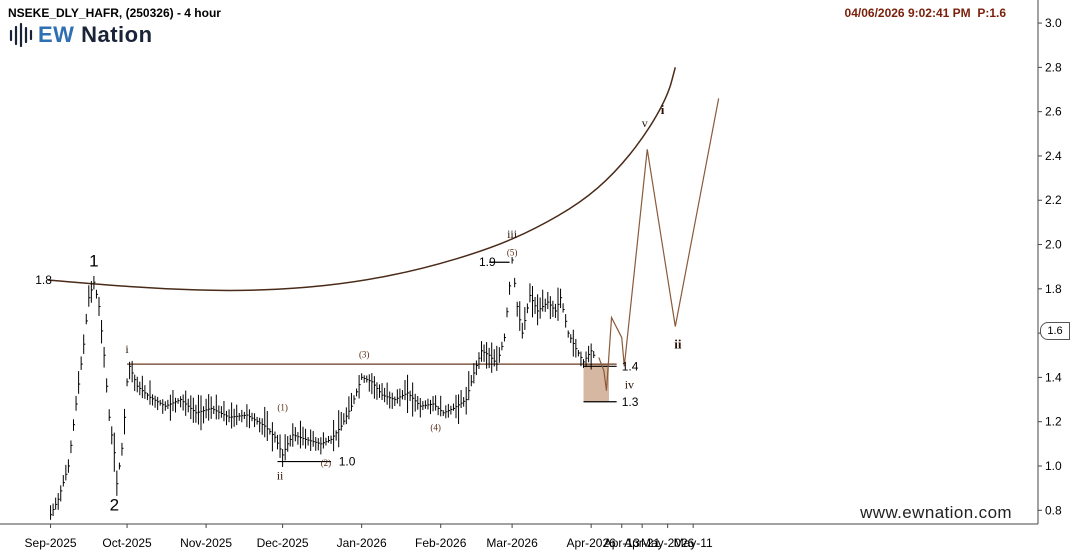 Image resolution: width=1070 pixels, height=550 pixels. What do you see at coordinates (364, 354) in the screenshot?
I see `wave-label: (3)` at bounding box center [364, 354].